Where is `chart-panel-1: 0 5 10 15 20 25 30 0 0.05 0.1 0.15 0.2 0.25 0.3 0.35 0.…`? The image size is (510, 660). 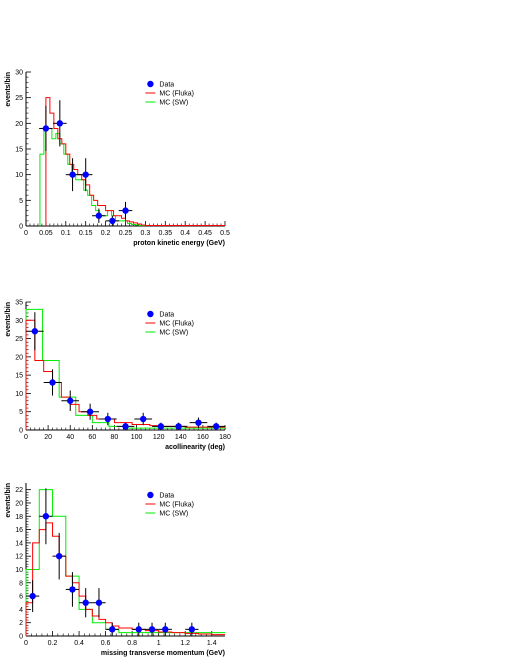 chart-panel-1: 0 5 10 15 20 25 30 0 0.05 0.1 0.15 0.2 0.25 0.3 0.35 0.… is located at coordinates (117, 159).